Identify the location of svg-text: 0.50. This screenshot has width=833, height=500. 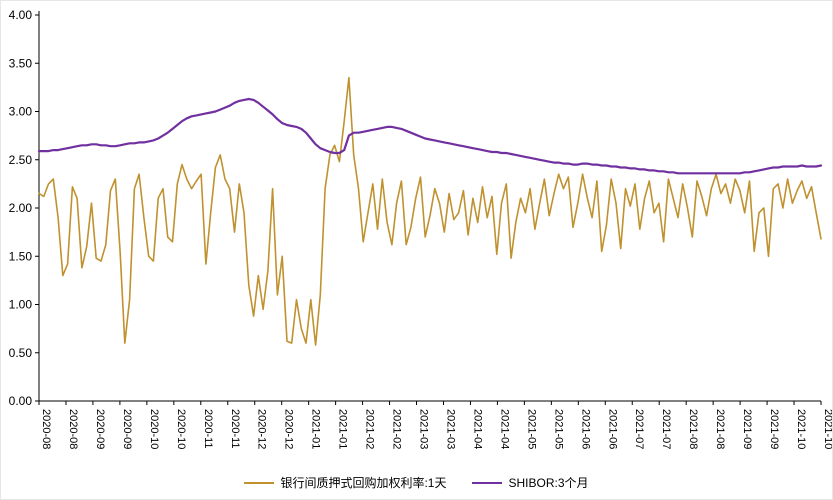
(21, 353).